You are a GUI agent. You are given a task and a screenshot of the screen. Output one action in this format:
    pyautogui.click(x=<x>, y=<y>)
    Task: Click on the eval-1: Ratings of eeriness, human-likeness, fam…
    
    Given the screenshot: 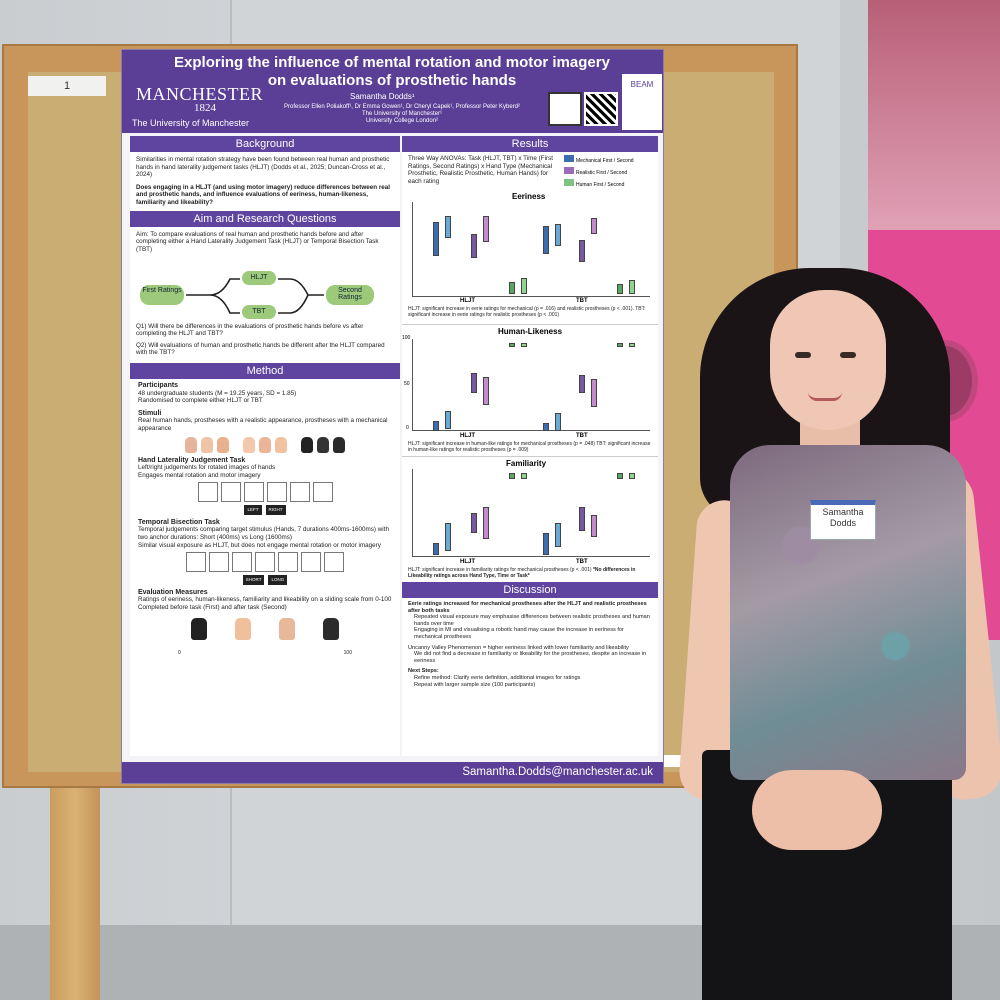 What is the action you would take?
    pyautogui.click(x=265, y=600)
    